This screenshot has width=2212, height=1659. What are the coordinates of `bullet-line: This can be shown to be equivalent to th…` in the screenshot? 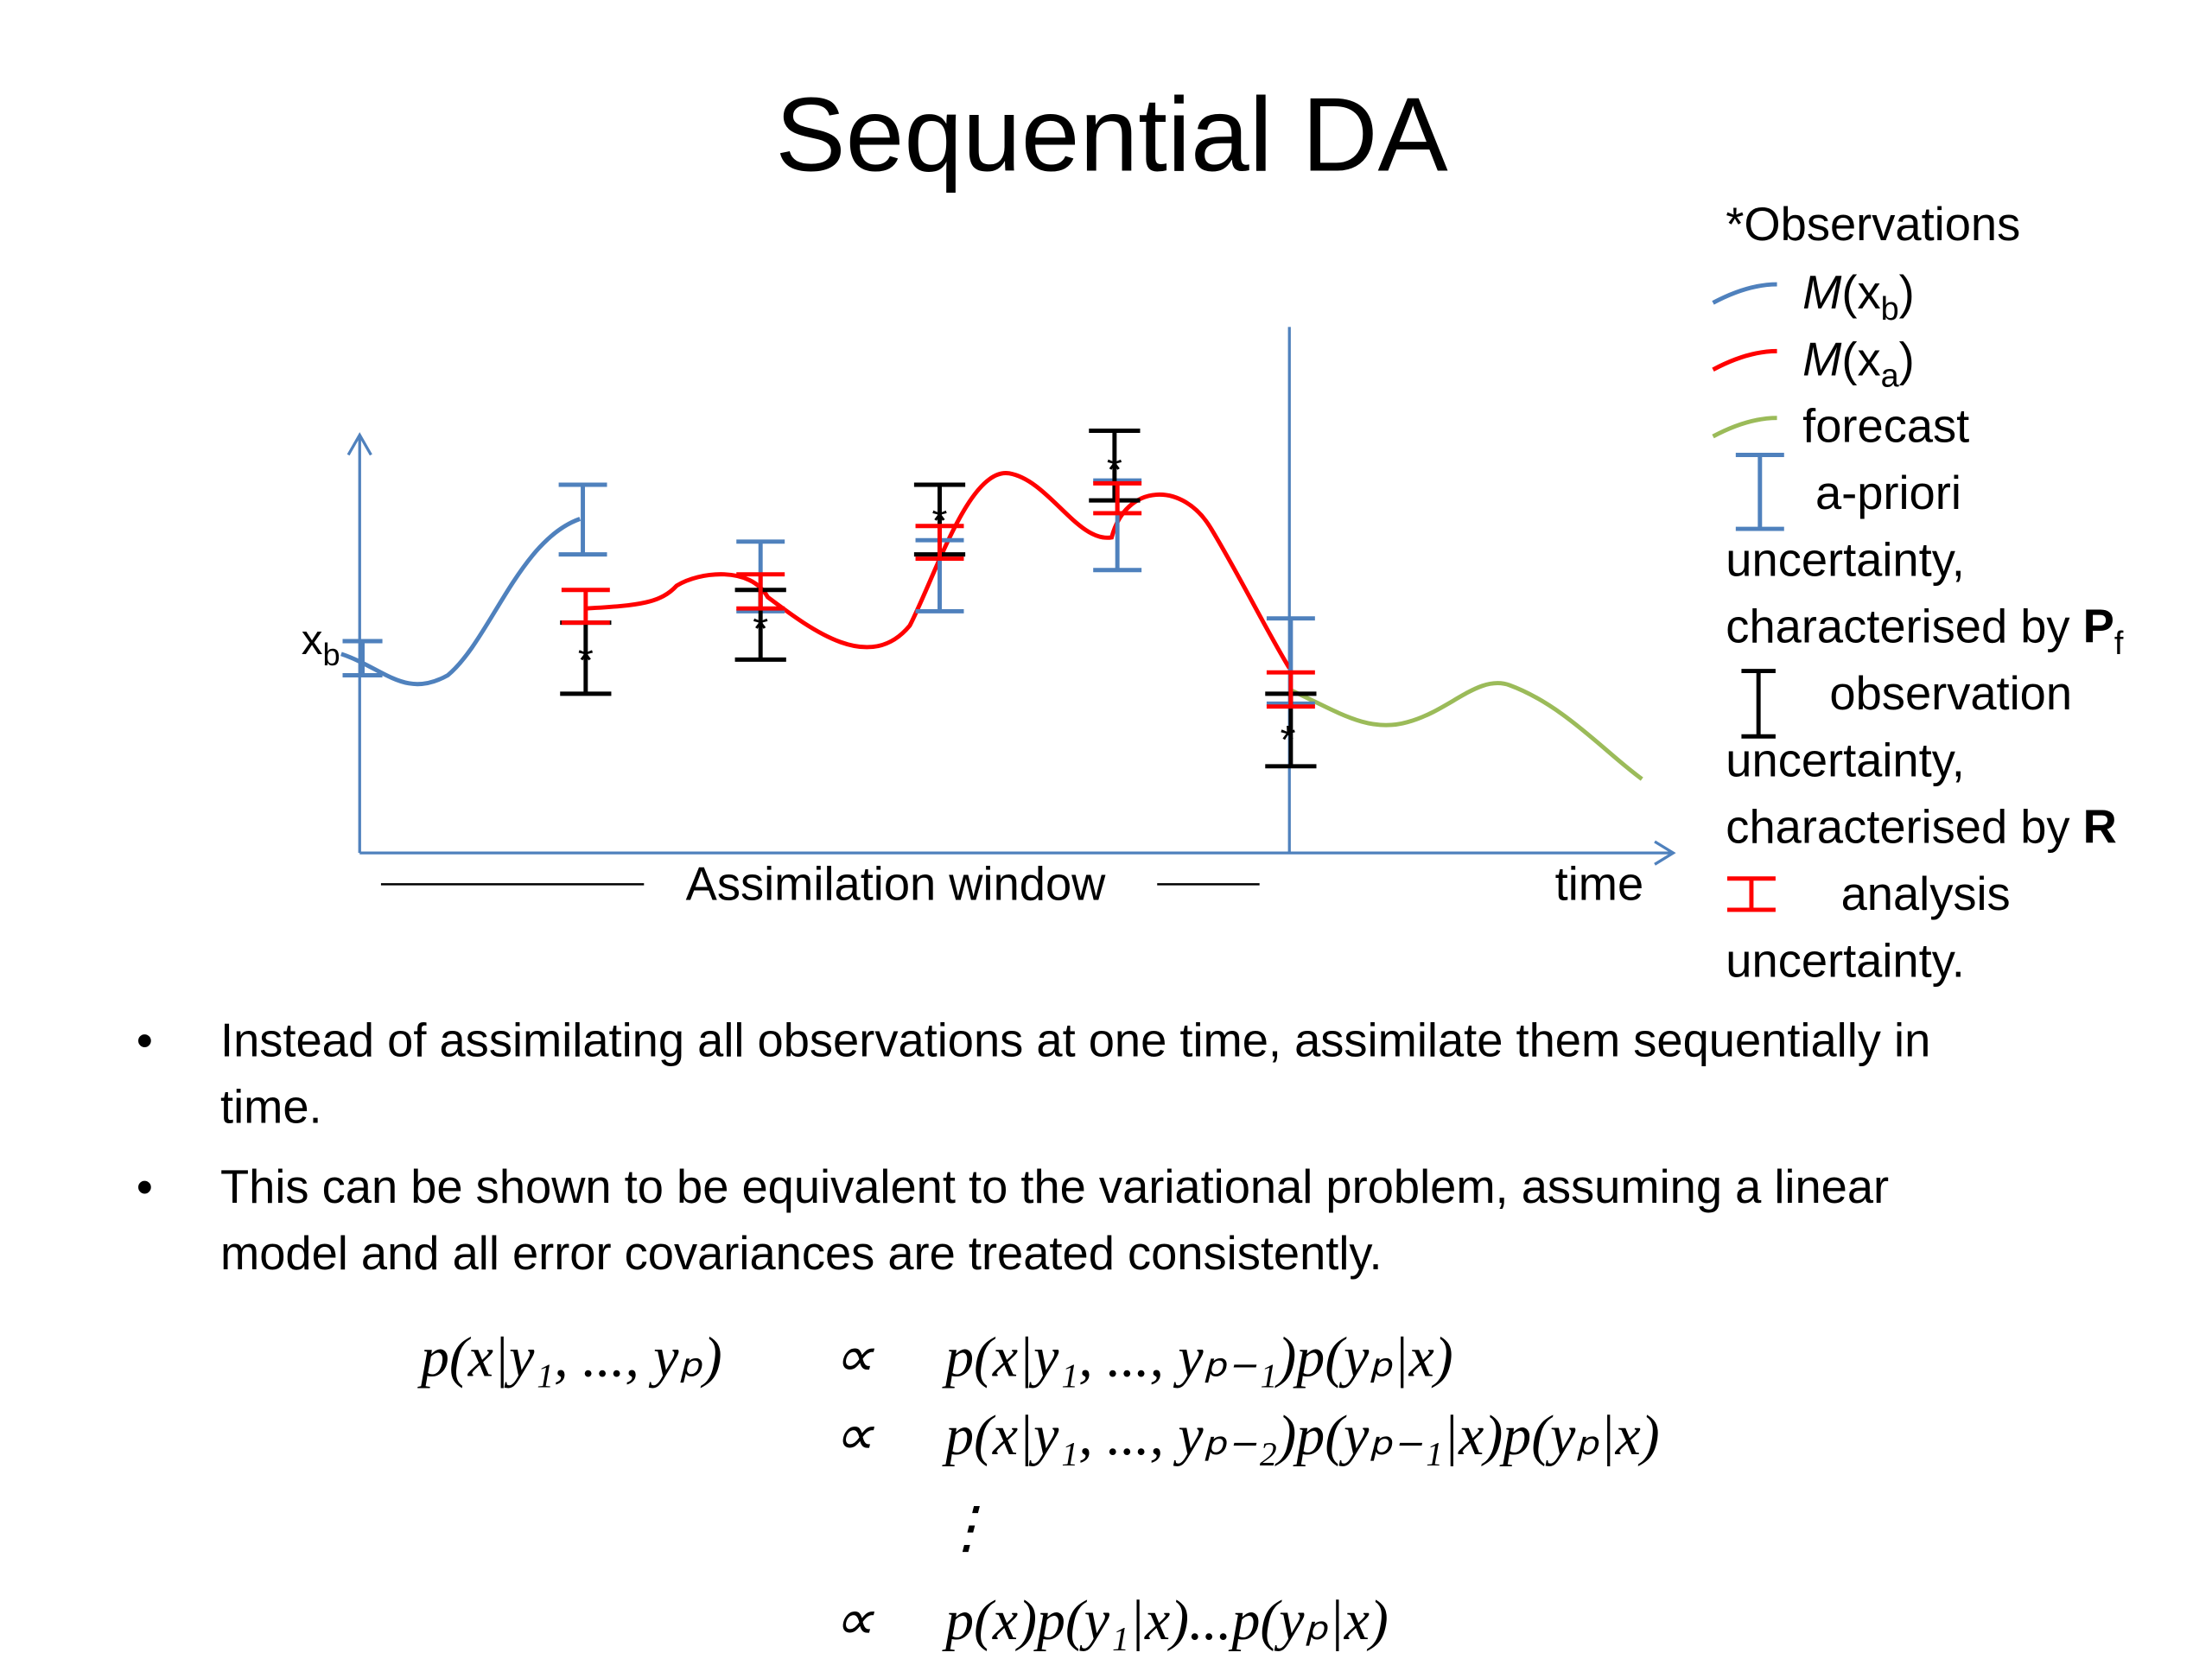 It's located at (1054, 1186).